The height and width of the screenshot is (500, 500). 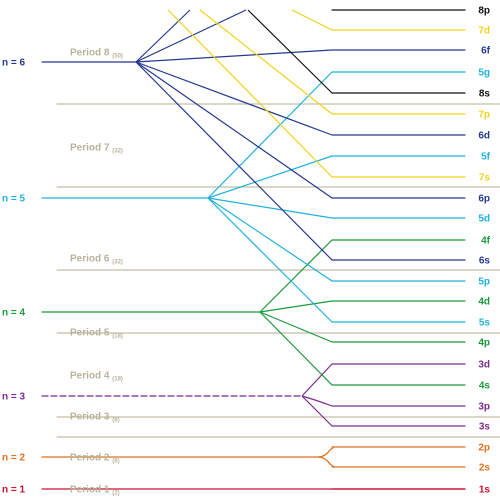 I want to click on branch-2s, so click(x=326, y=462).